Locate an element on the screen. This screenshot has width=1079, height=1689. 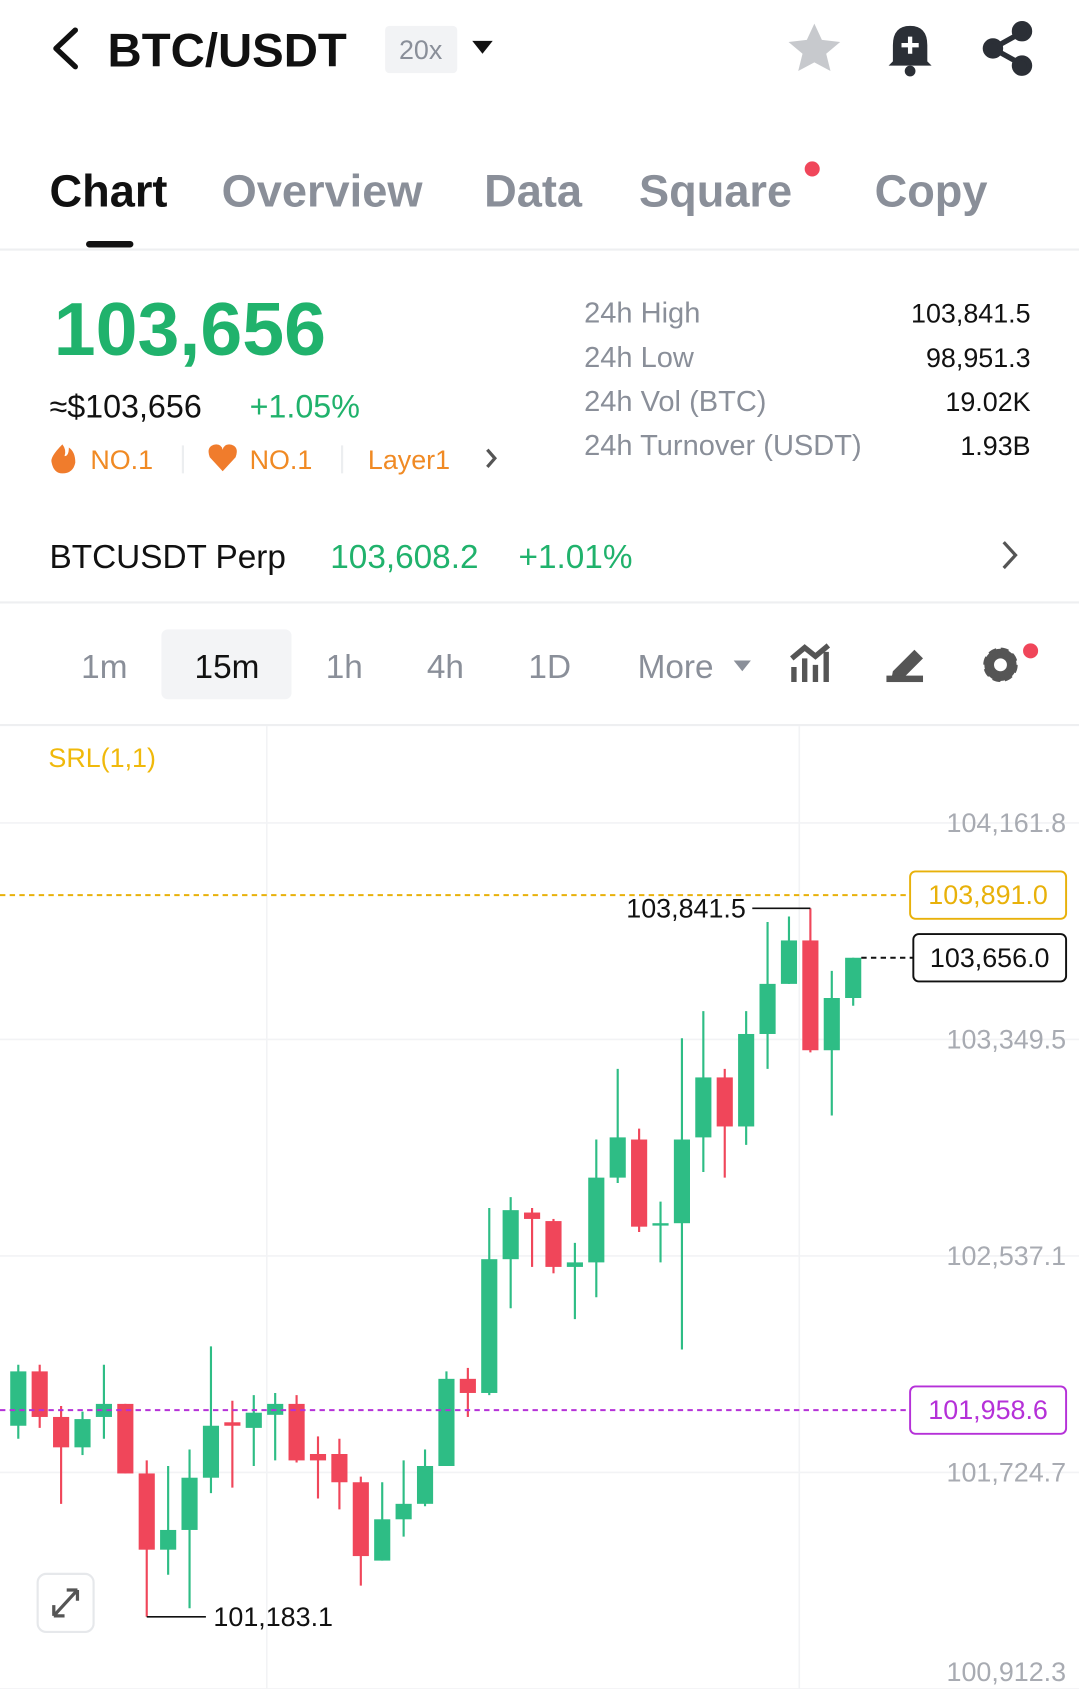
price-line-label: 103,656.0 is located at coordinates (990, 958).